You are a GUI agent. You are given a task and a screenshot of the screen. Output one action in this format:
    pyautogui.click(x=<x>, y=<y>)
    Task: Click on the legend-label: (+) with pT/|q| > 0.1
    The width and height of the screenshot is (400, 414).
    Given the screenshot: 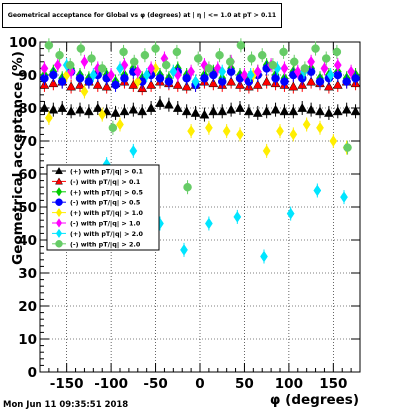 What is the action you would take?
    pyautogui.click(x=106, y=172)
    